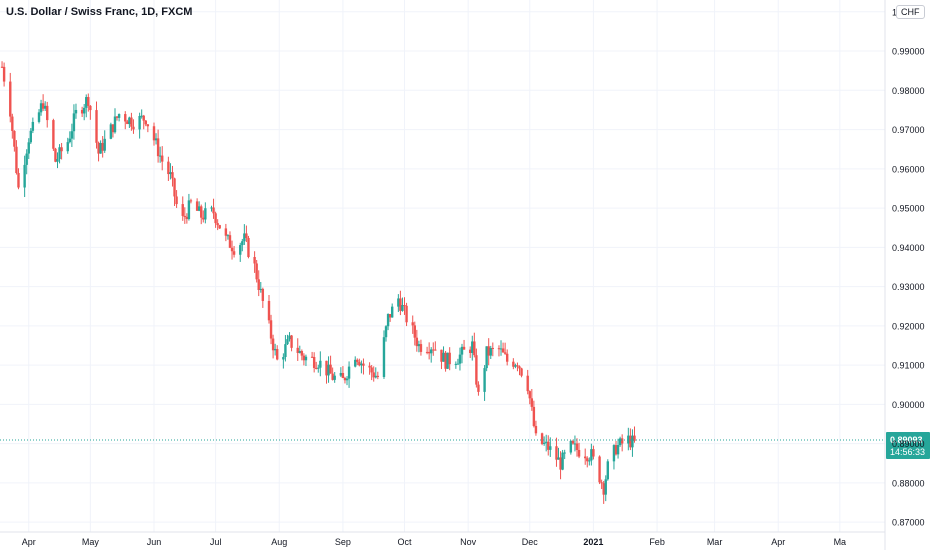 The width and height of the screenshot is (932, 555). What do you see at coordinates (154, 542) in the screenshot?
I see `x-tick-label: Jun` at bounding box center [154, 542].